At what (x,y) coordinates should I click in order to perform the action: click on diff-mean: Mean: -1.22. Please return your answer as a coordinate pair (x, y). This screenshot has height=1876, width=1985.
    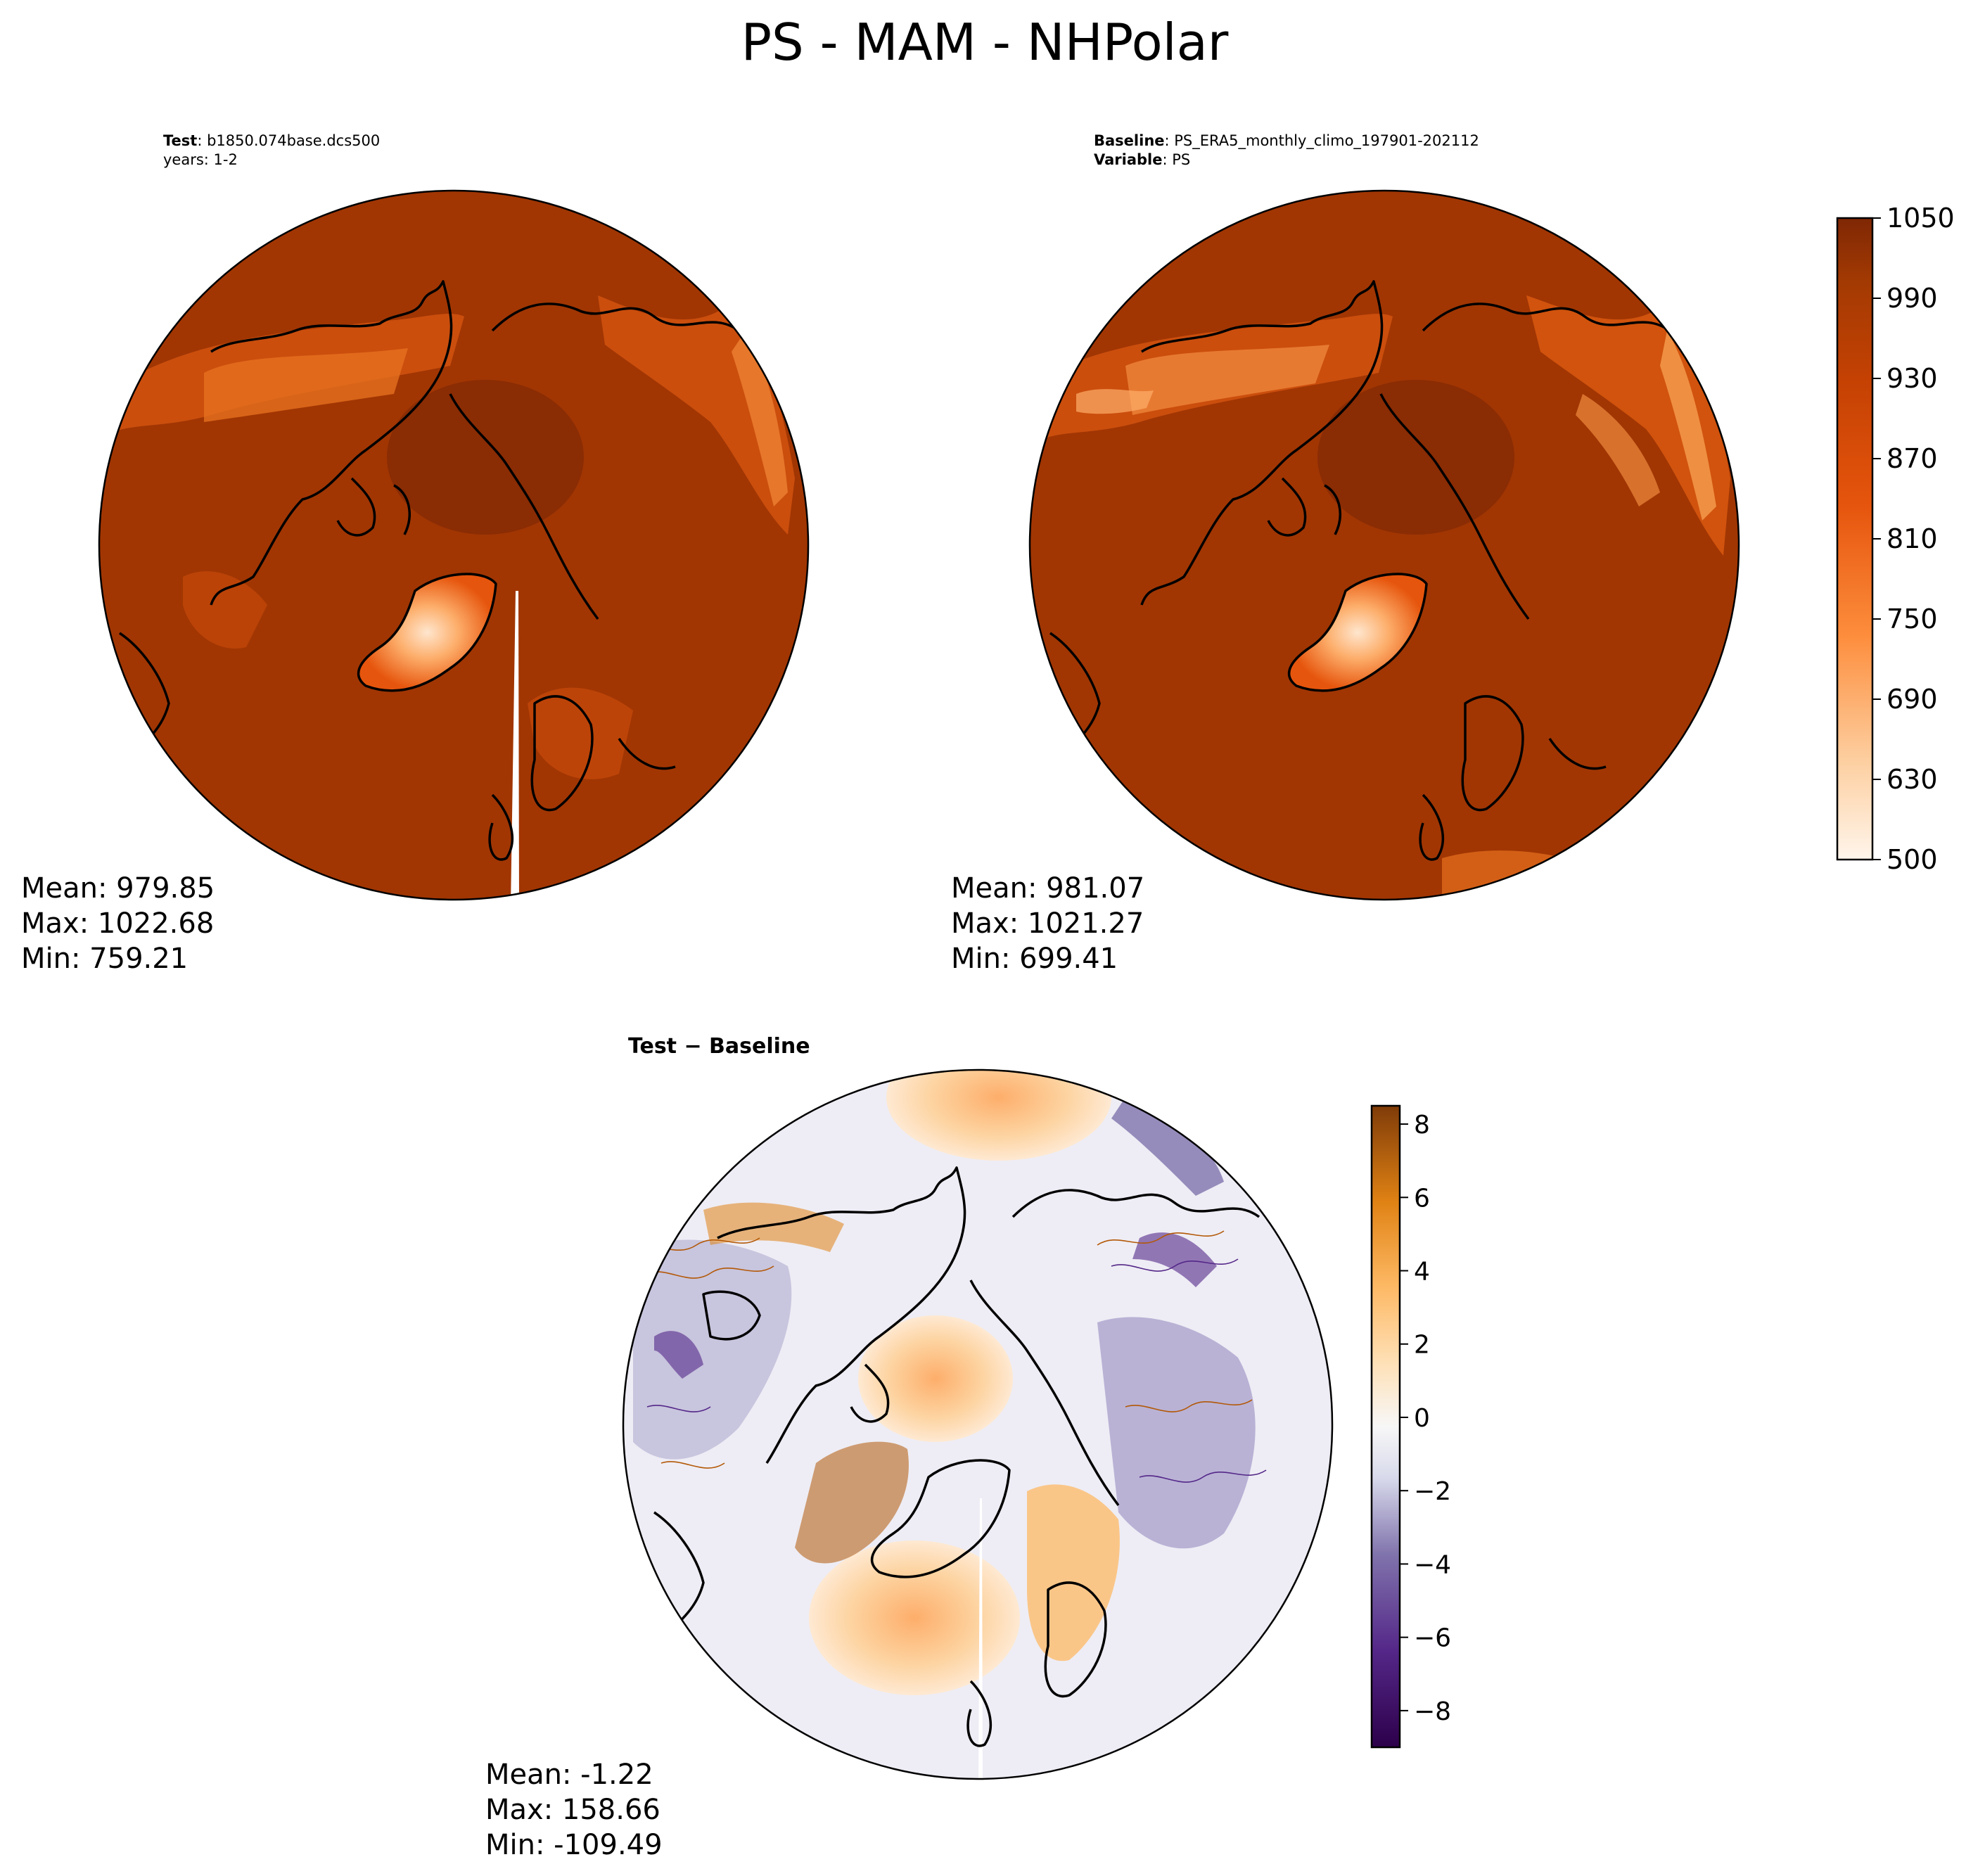
    Looking at the image, I should click on (569, 1775).